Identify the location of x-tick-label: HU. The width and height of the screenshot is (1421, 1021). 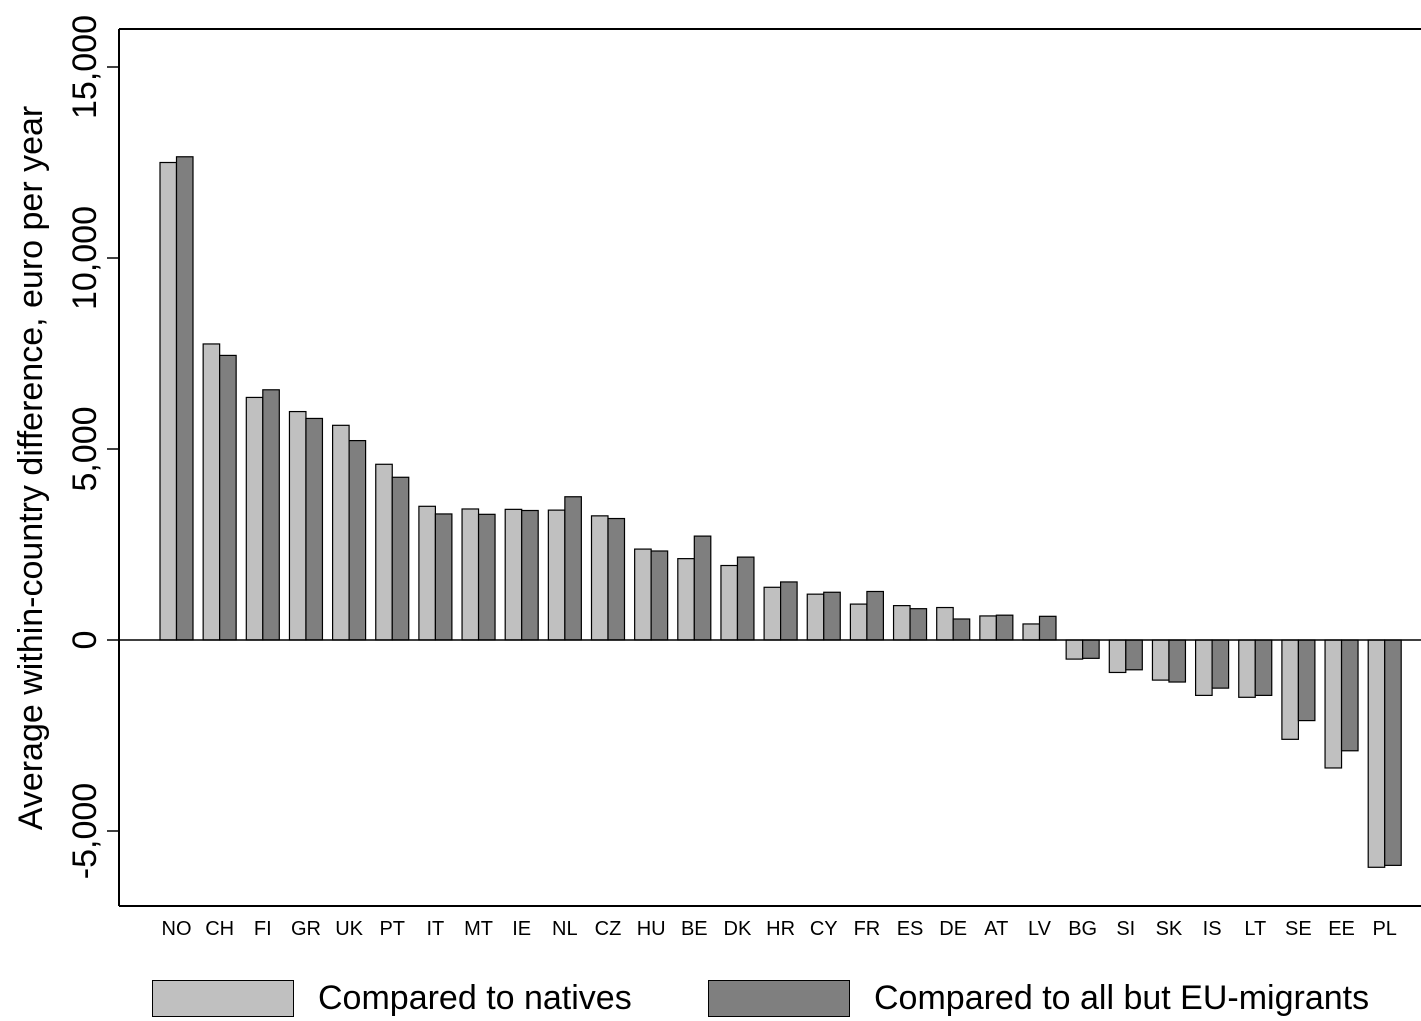
(651, 929).